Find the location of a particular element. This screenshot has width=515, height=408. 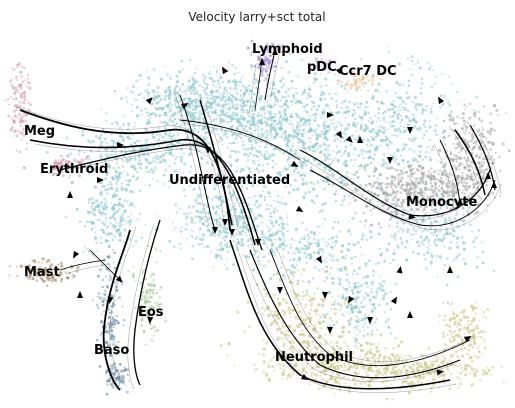

cluster-monocyte-points is located at coordinates (417, 167).